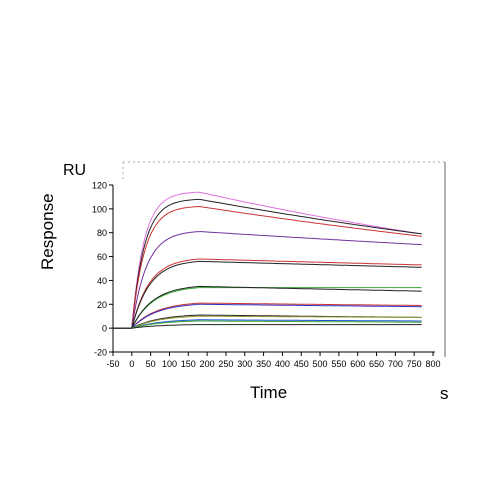 This screenshot has width=500, height=500. I want to click on y-tick-label: 20, so click(102, 305).